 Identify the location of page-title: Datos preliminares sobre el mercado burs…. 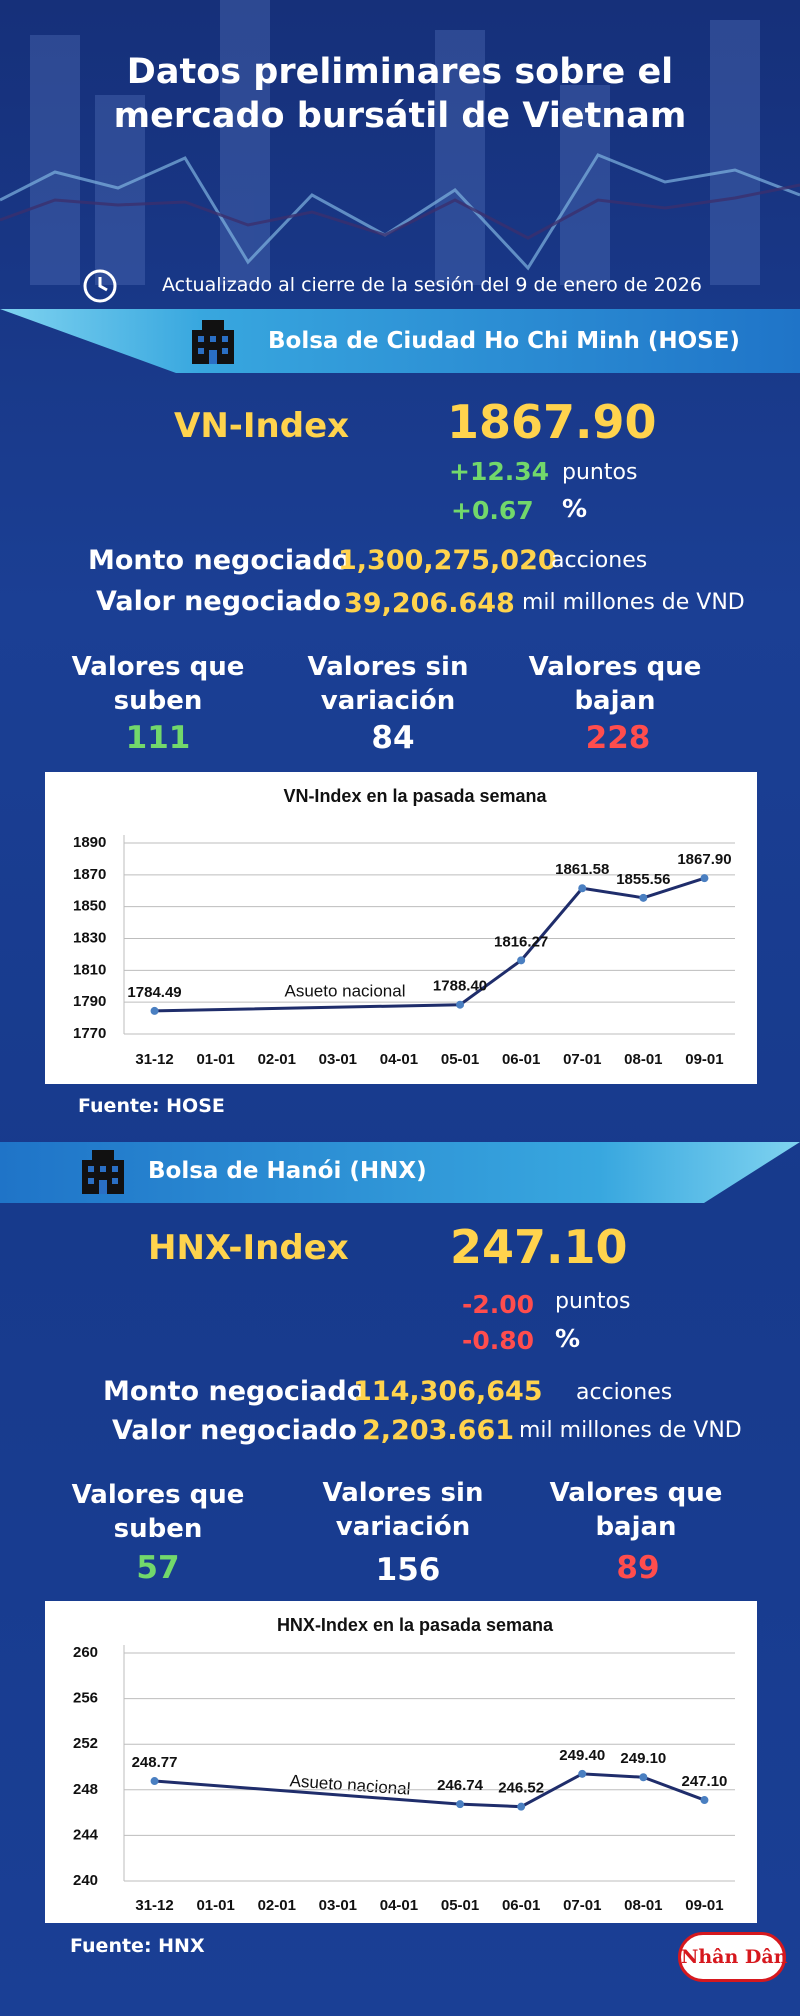
(400, 94).